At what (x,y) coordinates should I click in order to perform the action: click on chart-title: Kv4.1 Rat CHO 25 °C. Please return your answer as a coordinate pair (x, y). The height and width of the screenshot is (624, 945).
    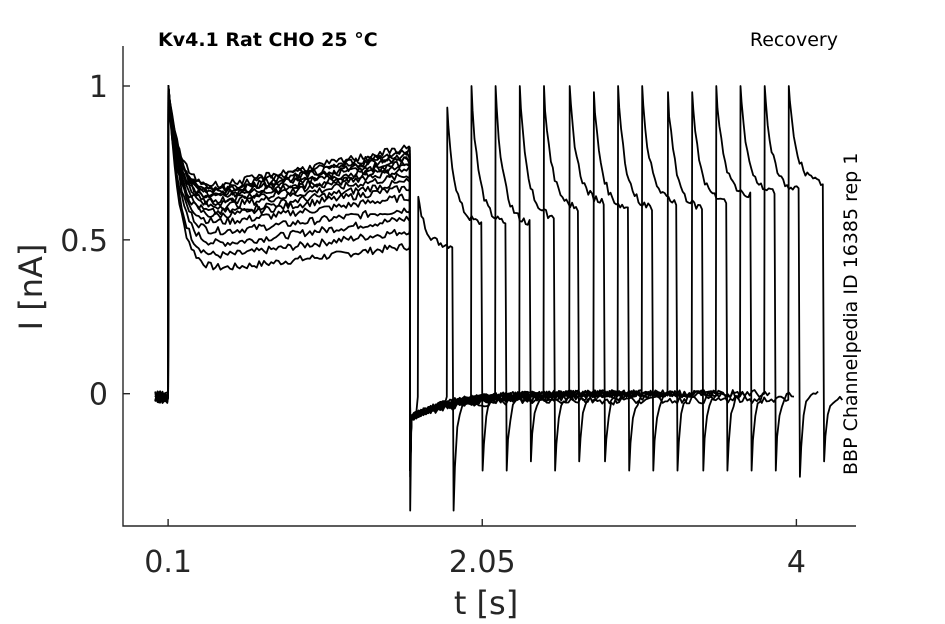
    Looking at the image, I should click on (268, 40).